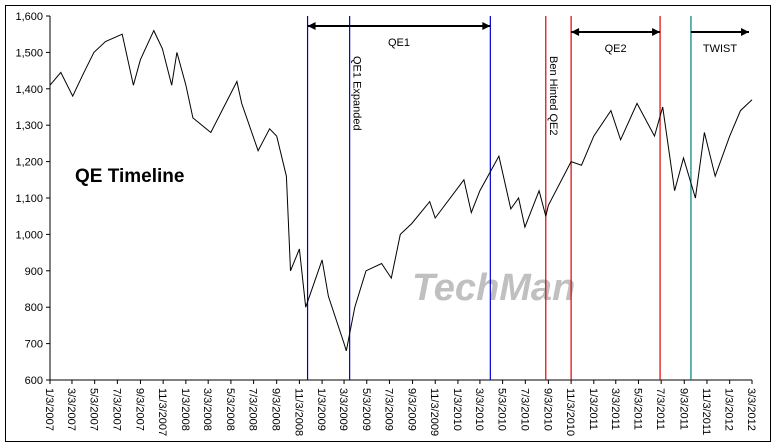 Image resolution: width=778 pixels, height=448 pixels. What do you see at coordinates (729, 409) in the screenshot?
I see `x-tick-label: 1/3/2012` at bounding box center [729, 409].